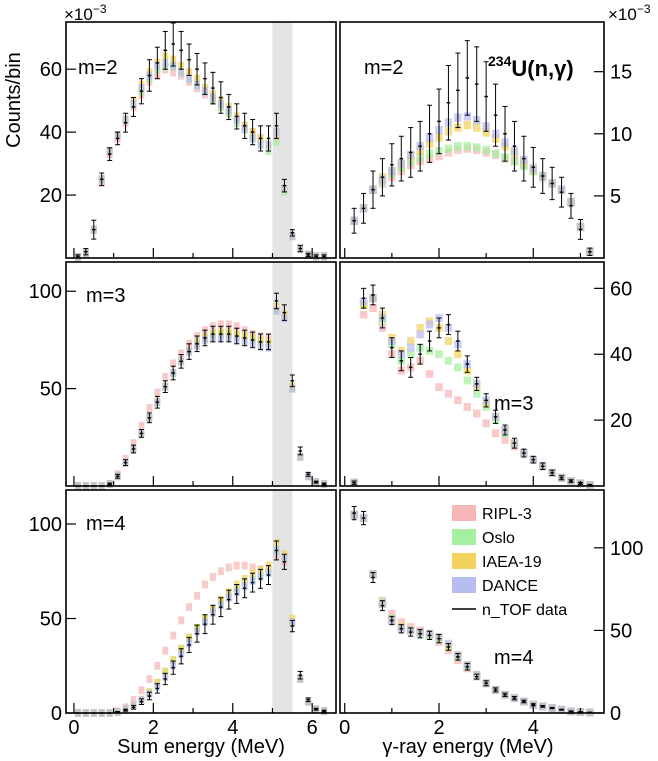 The image size is (658, 761). I want to click on panel-sum-energy-m2: 20 40 60 m=2, so click(188, 141).